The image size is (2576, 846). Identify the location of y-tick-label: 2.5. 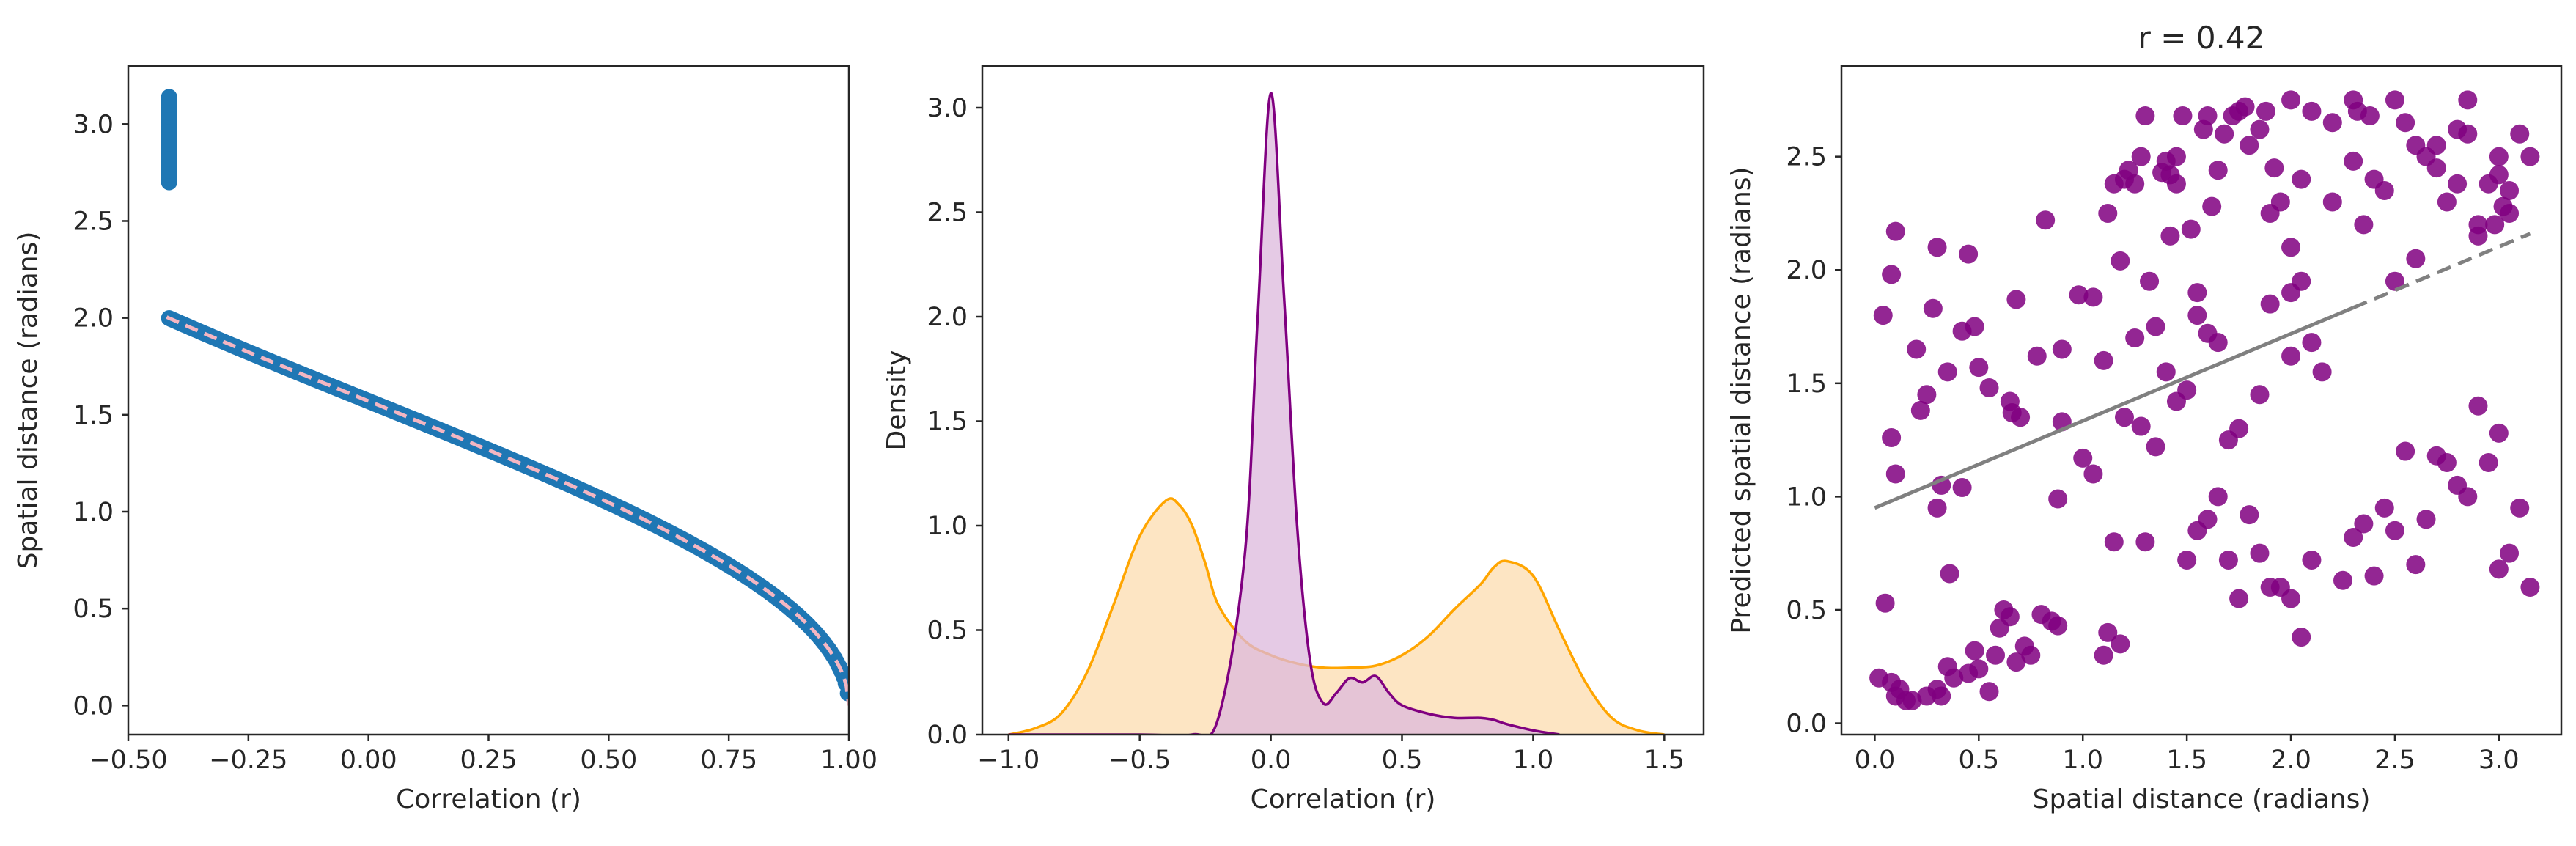
(1806, 158).